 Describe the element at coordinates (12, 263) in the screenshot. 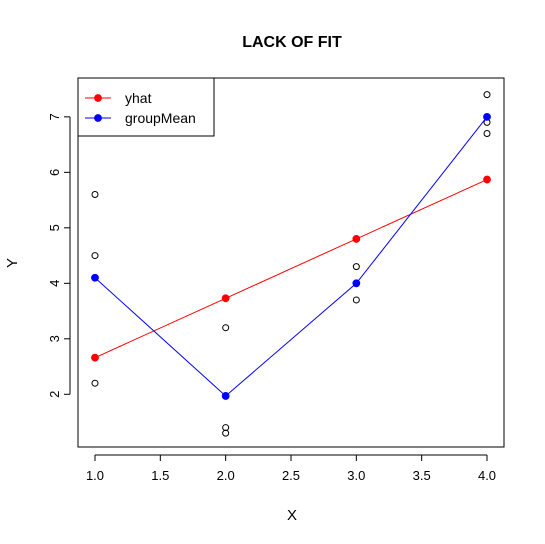

I see `y-axis-label: Y` at that location.